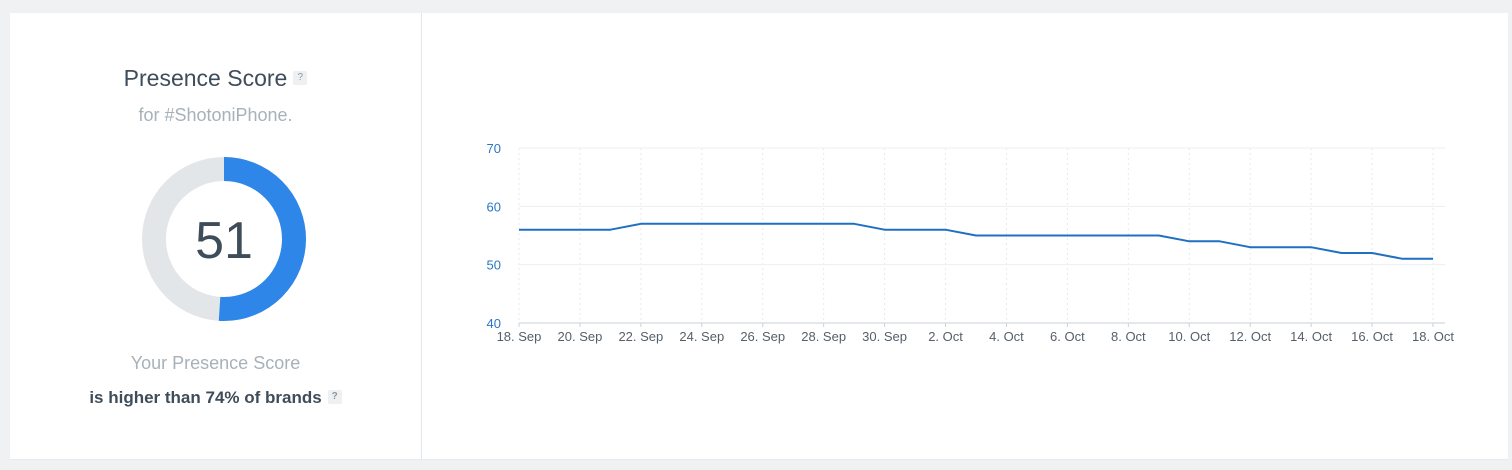 This screenshot has height=470, width=1512. Describe the element at coordinates (205, 397) in the screenshot. I see `score-comparison: is higher than 74% of brands` at that location.